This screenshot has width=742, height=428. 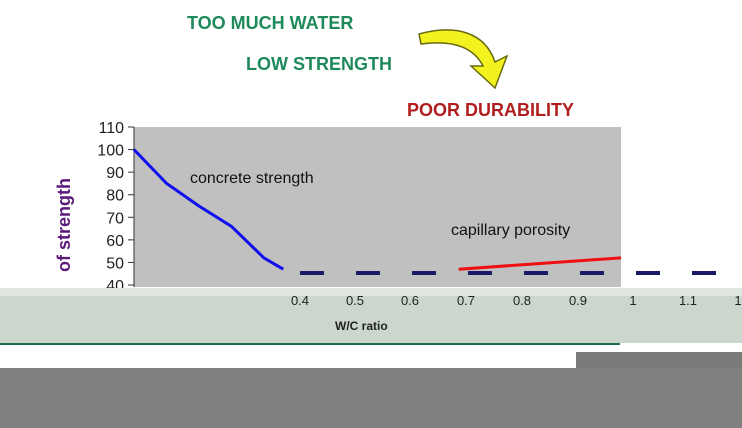 What do you see at coordinates (361, 326) in the screenshot?
I see `x-axis-label: W/C ratio` at bounding box center [361, 326].